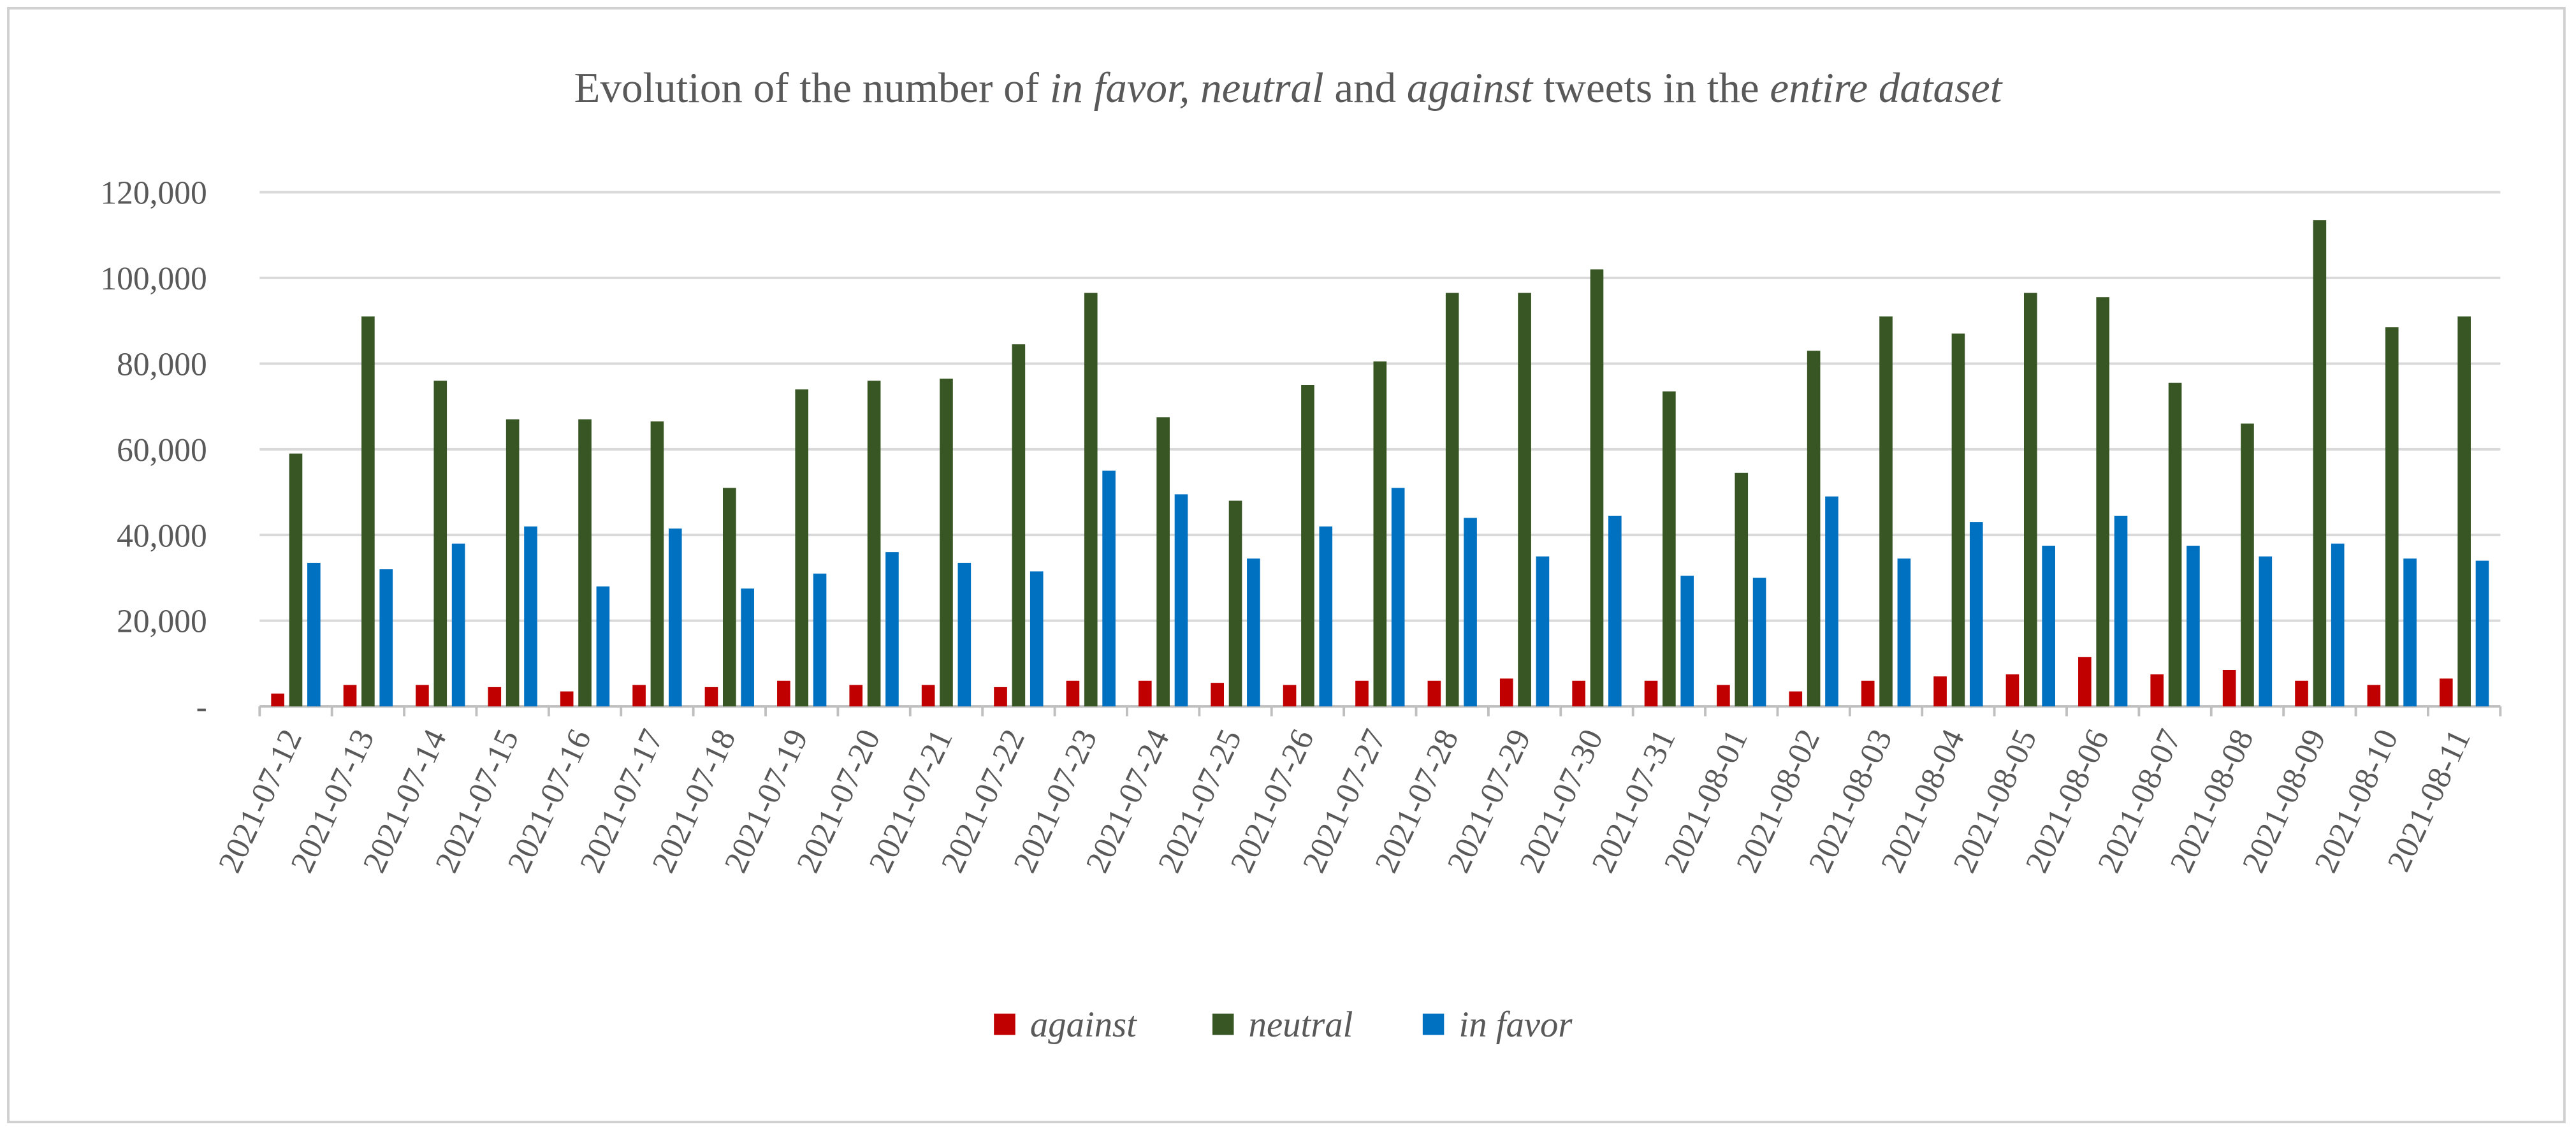 The image size is (2576, 1136). Describe the element at coordinates (201, 707) in the screenshot. I see `y-tick-label: -` at that location.